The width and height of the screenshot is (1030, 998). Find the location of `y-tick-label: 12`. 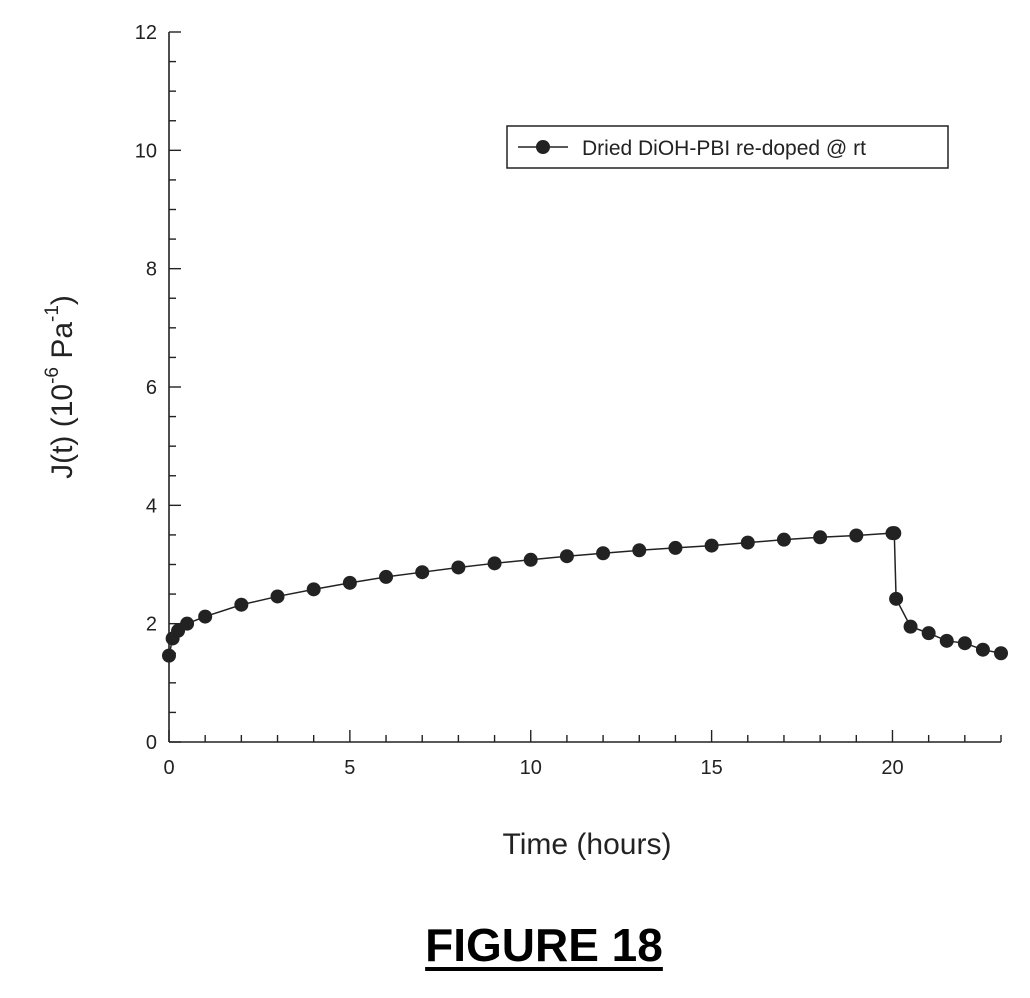

y-tick-label: 12 is located at coordinates (146, 33).